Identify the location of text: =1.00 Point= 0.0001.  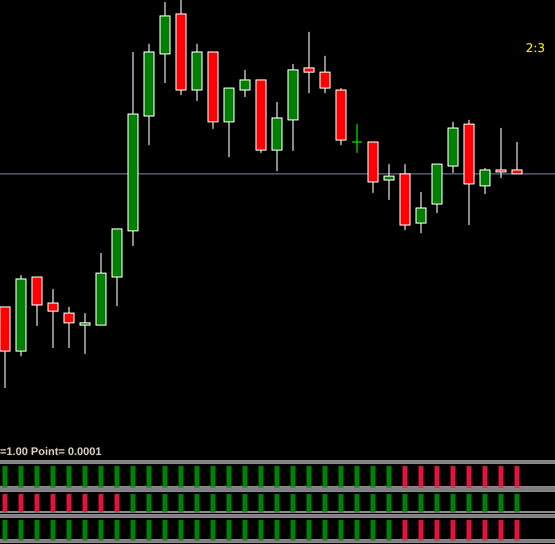
(51, 452).